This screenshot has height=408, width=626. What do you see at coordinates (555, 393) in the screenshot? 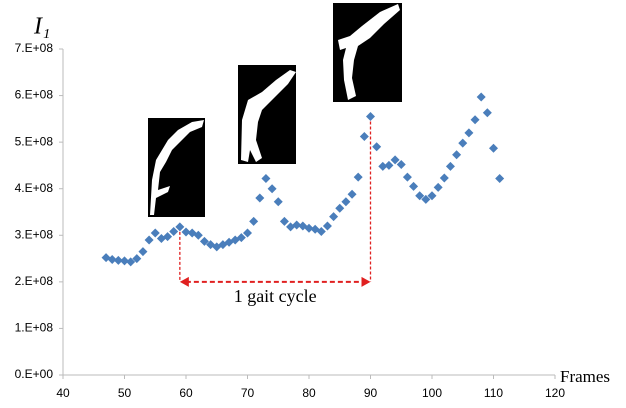
I see `x-tick-label: 120` at bounding box center [555, 393].